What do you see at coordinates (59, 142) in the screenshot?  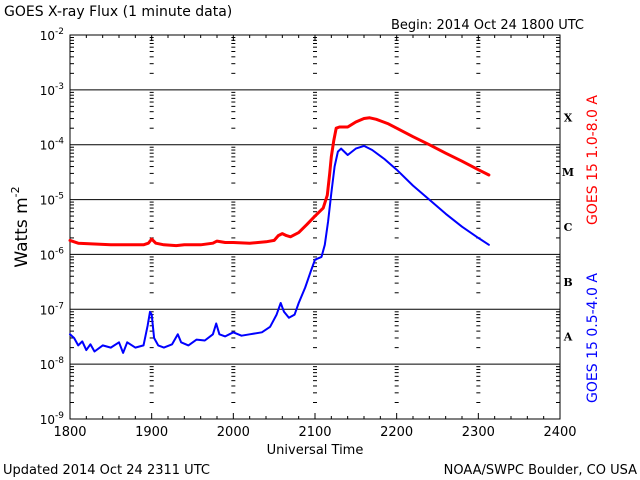 I see `y-tick-exponent: -4` at bounding box center [59, 142].